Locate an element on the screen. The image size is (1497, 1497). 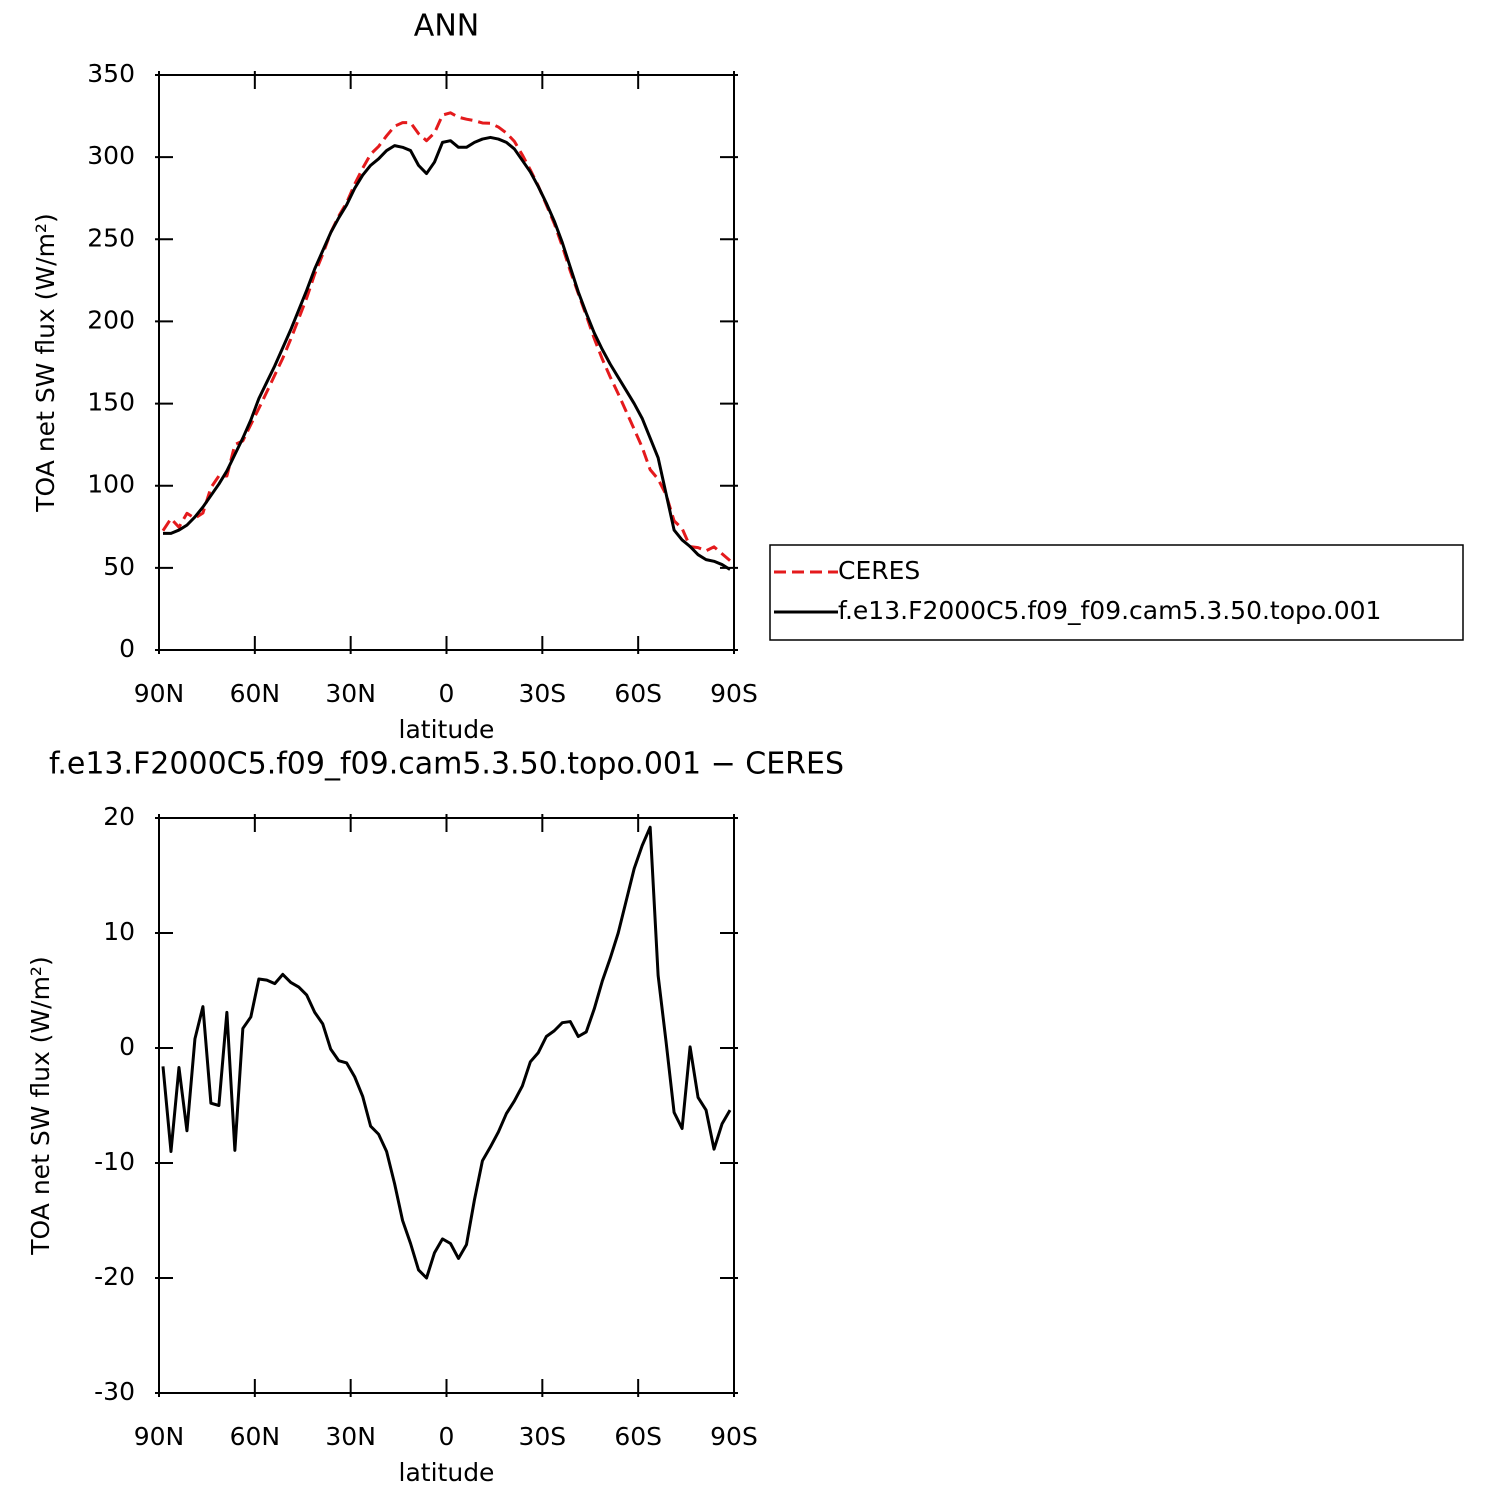
y-tick-label: -30 is located at coordinates (114, 1391).